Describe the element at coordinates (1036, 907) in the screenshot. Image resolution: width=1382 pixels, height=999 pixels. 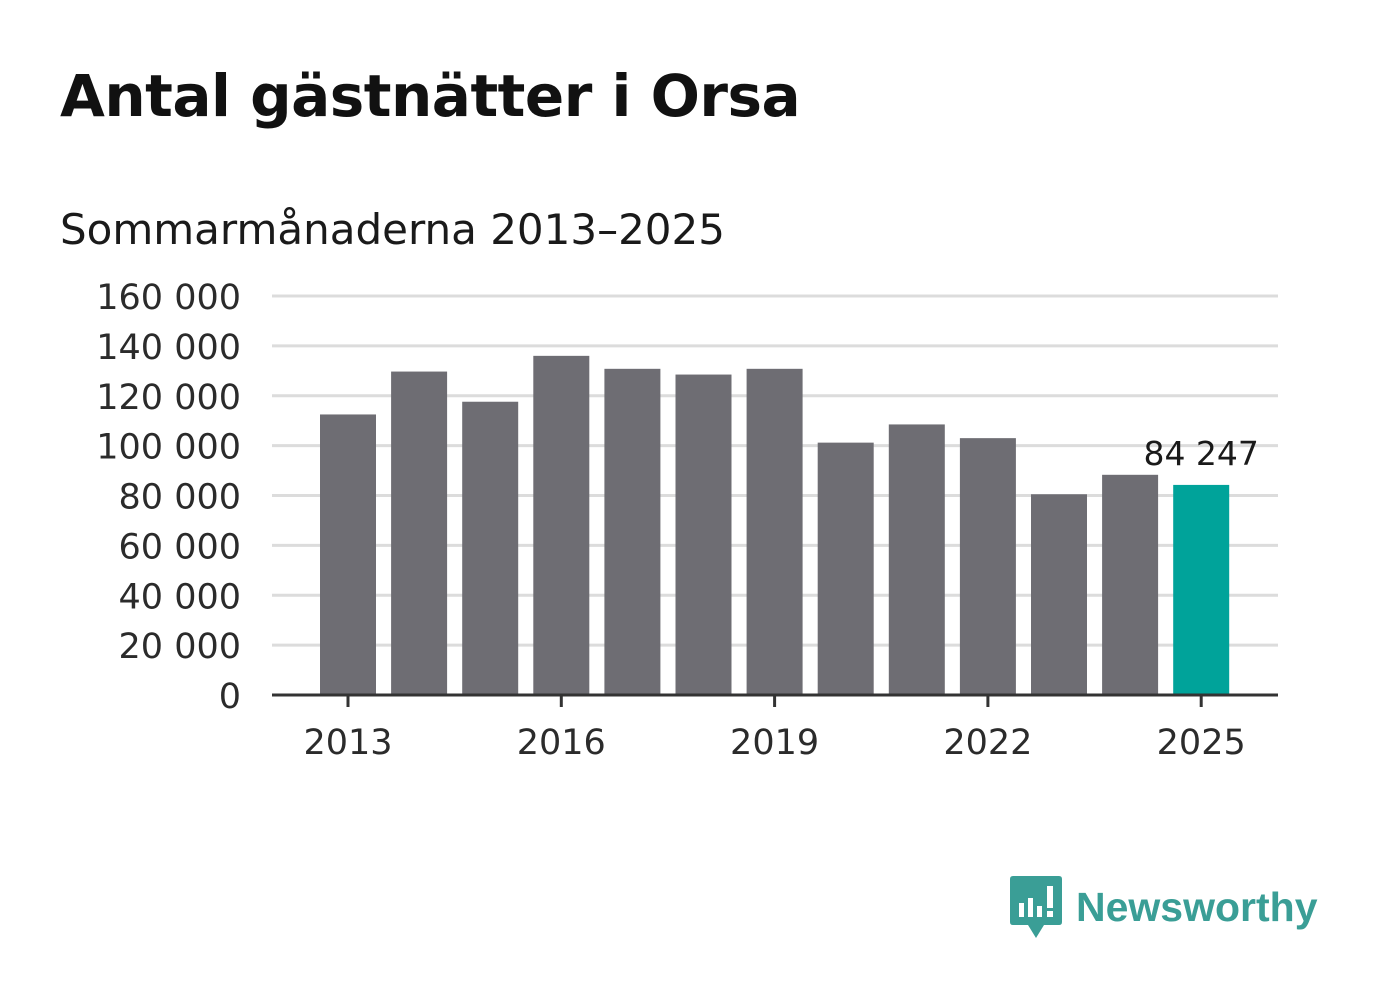
I see `chart-speech-bubble-icon` at that location.